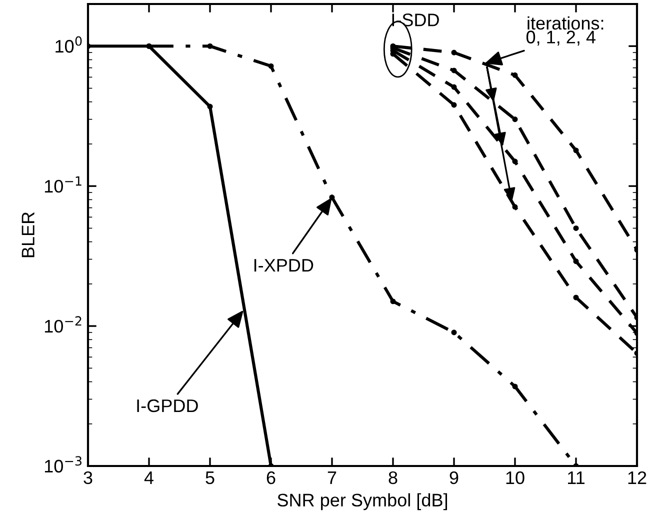 The image size is (650, 530). Describe the element at coordinates (561, 38) in the screenshot. I see `annotation: 0, 1, 2, 4` at that location.